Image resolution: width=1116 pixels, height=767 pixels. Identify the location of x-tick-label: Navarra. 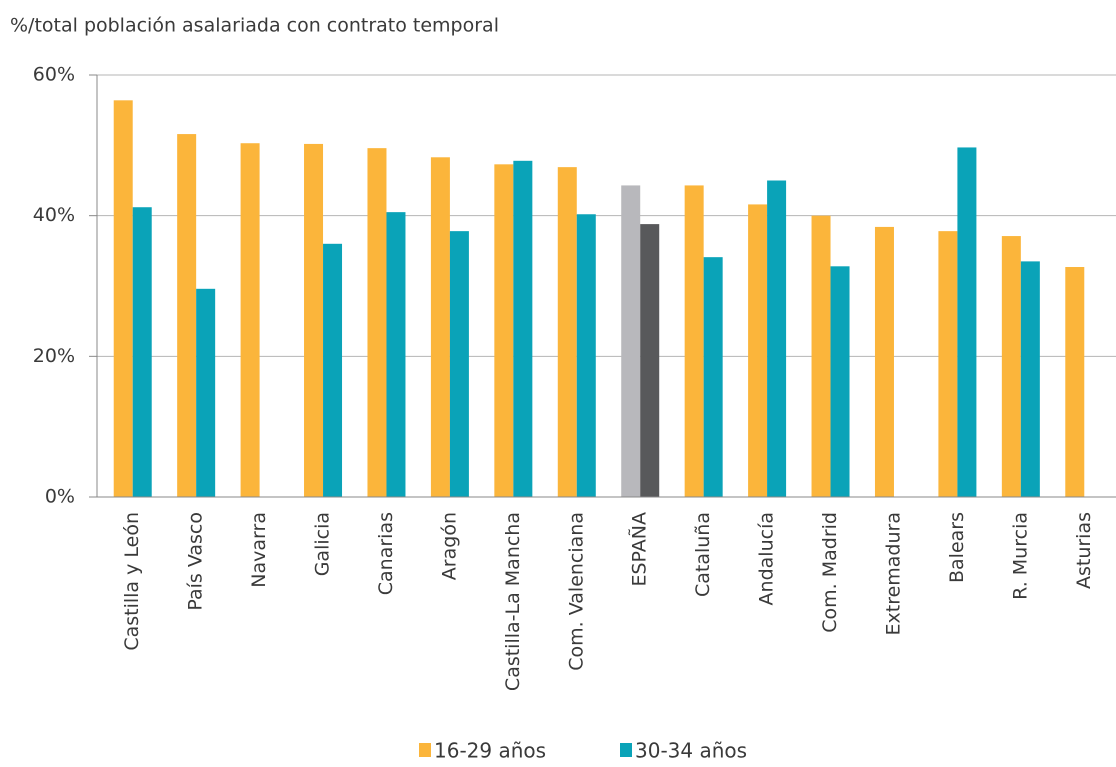
(259, 550).